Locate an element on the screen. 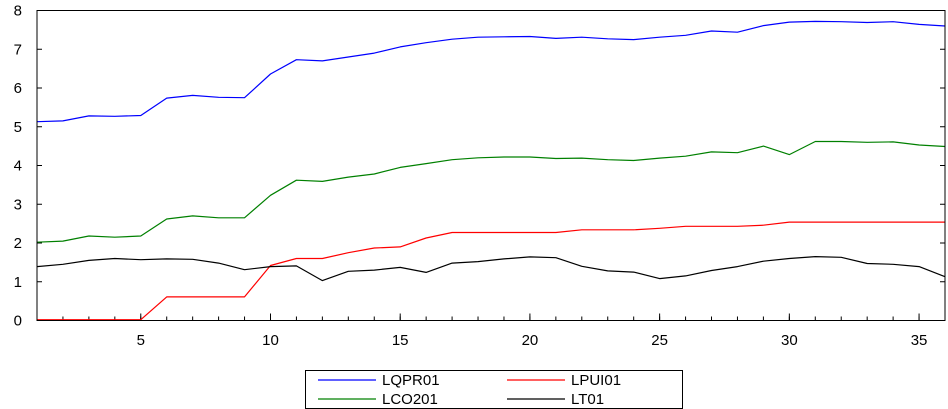  y-tick-label: 8 is located at coordinates (18, 11).